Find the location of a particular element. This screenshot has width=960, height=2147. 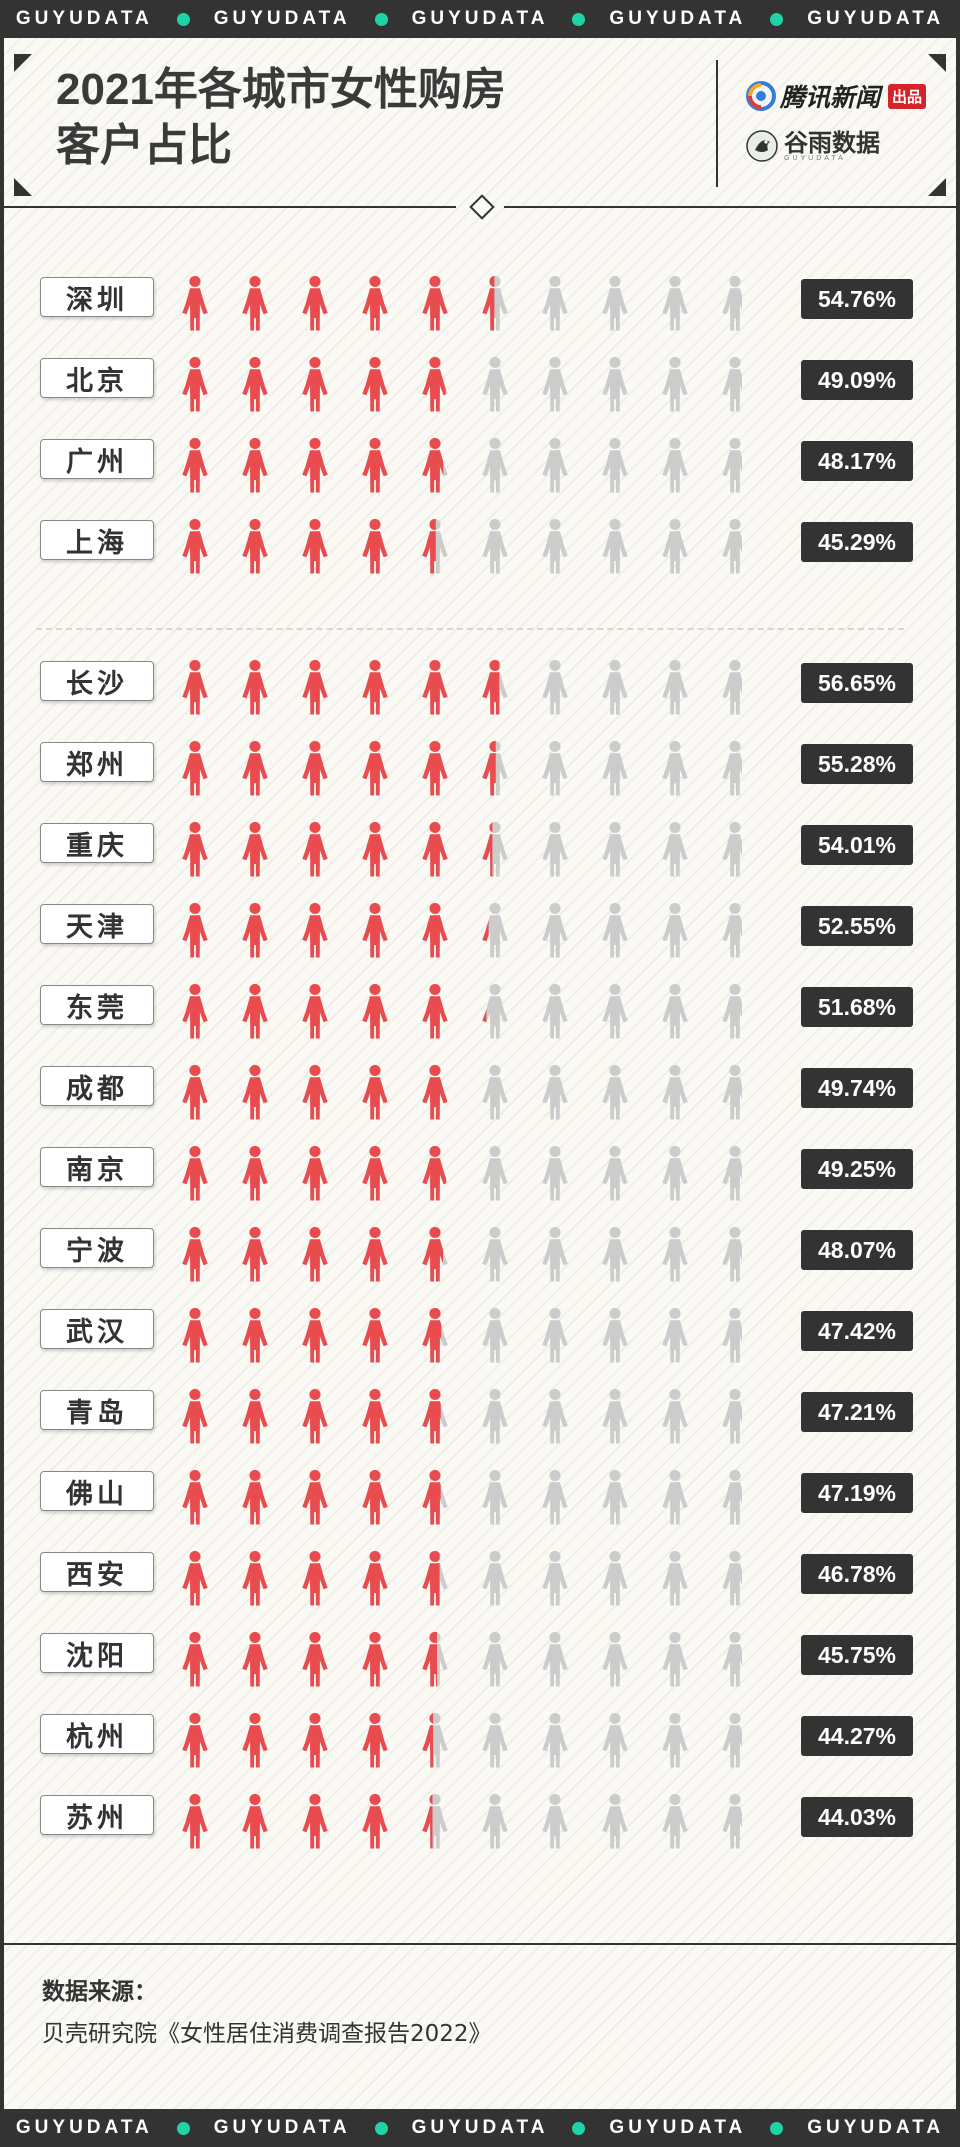

city-label: 南京 is located at coordinates (97, 1167).